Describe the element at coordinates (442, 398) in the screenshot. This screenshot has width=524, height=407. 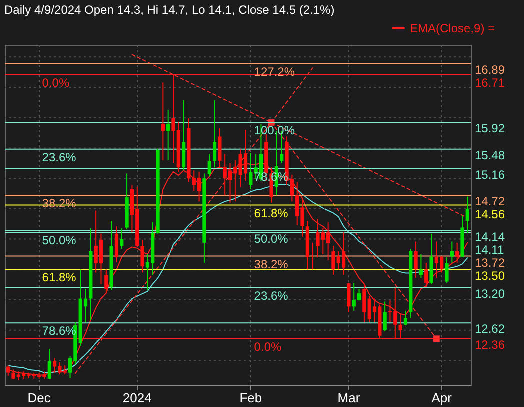
I see `x-tick-label: Apr` at that location.